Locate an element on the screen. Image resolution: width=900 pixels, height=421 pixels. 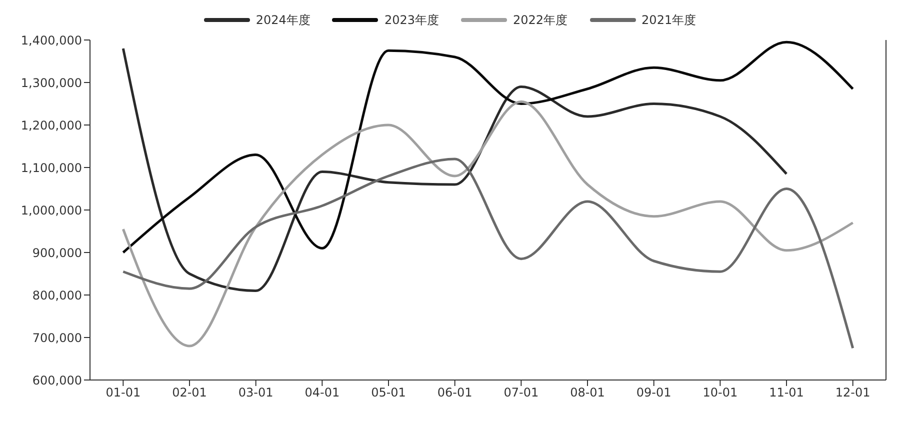
x-tick-label: 09-01 is located at coordinates (654, 393).